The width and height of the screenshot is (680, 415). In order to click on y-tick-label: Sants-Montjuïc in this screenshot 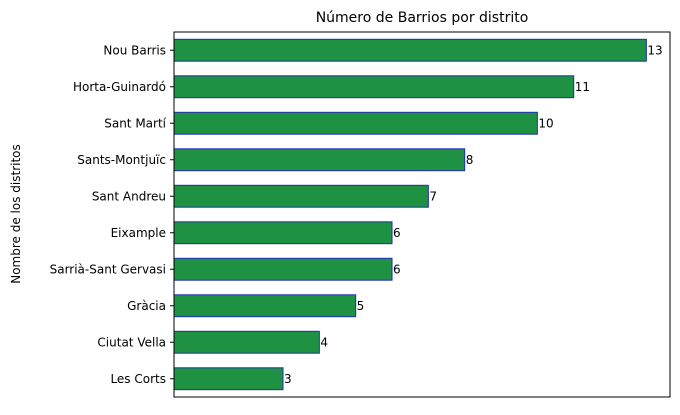, I will do `click(121, 160)`.